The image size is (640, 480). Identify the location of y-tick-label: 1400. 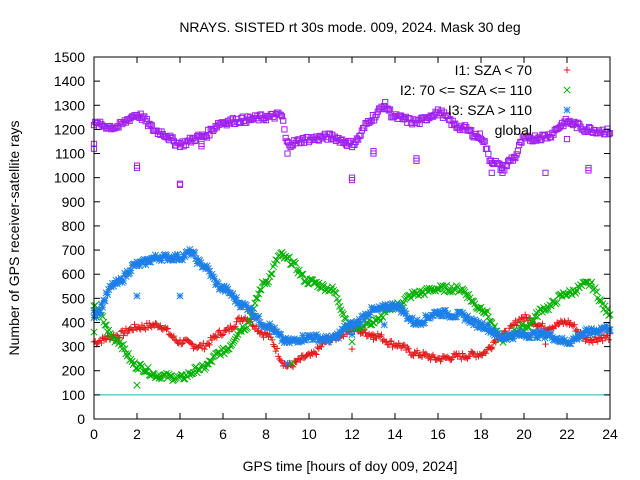
(69, 81).